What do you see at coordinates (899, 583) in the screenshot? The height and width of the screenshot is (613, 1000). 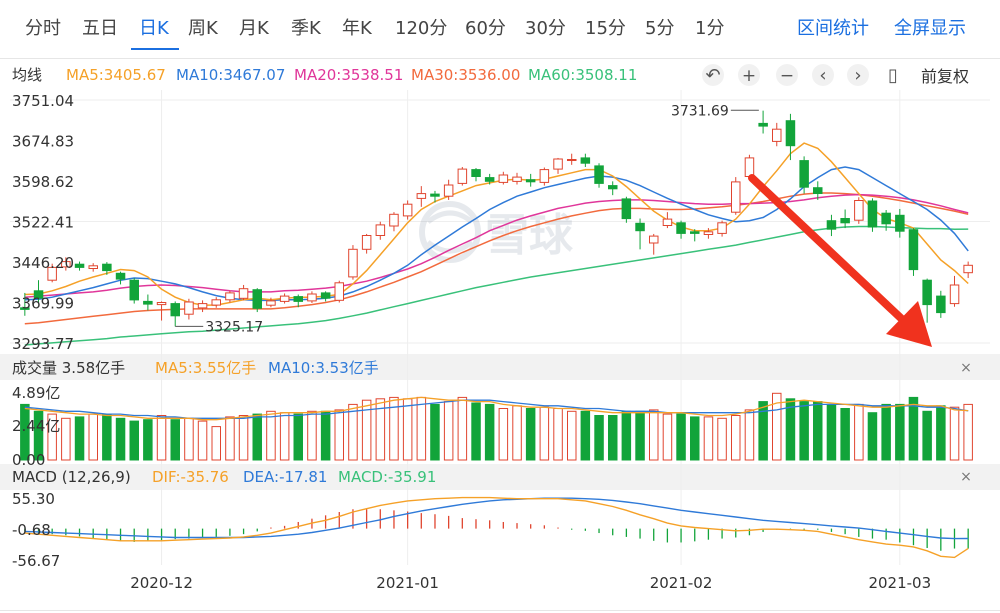 I see `date-tick-label: 2021-03` at bounding box center [899, 583].